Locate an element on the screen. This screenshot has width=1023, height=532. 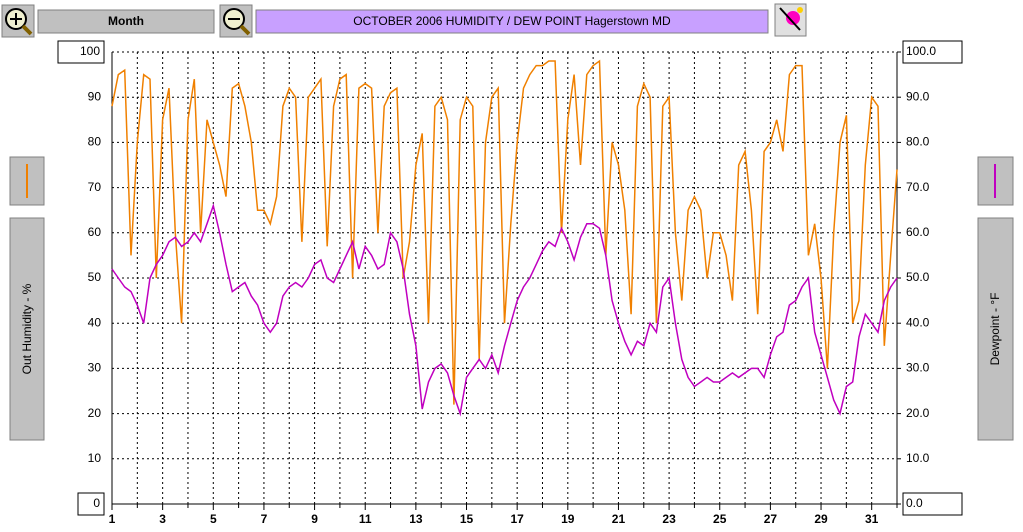
y2-tick-label: 100.0 is located at coordinates (921, 51).